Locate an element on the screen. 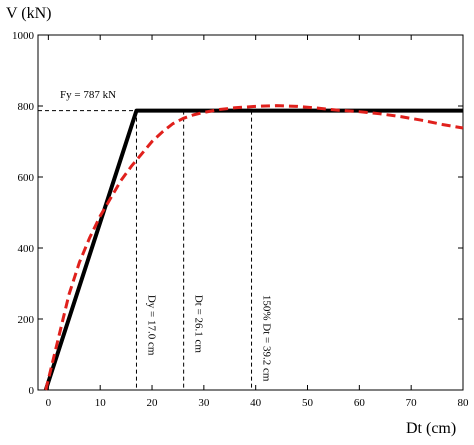 Image resolution: width=474 pixels, height=445 pixels. x-tick-label: 60 is located at coordinates (360, 403).